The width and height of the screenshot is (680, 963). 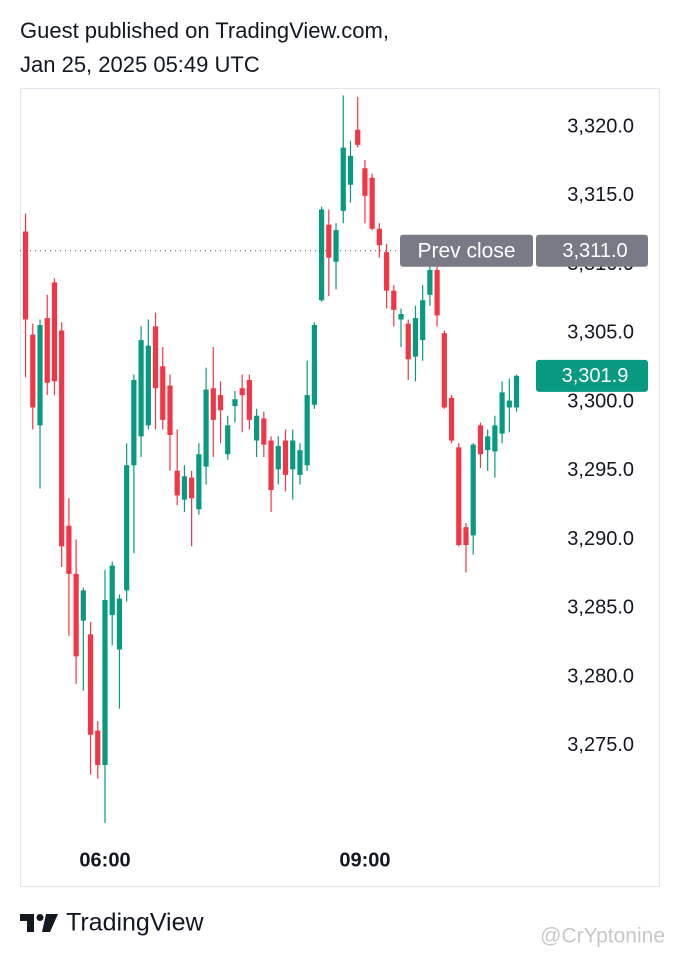 I want to click on y-tick-label: 3,305.0, so click(x=600, y=333).